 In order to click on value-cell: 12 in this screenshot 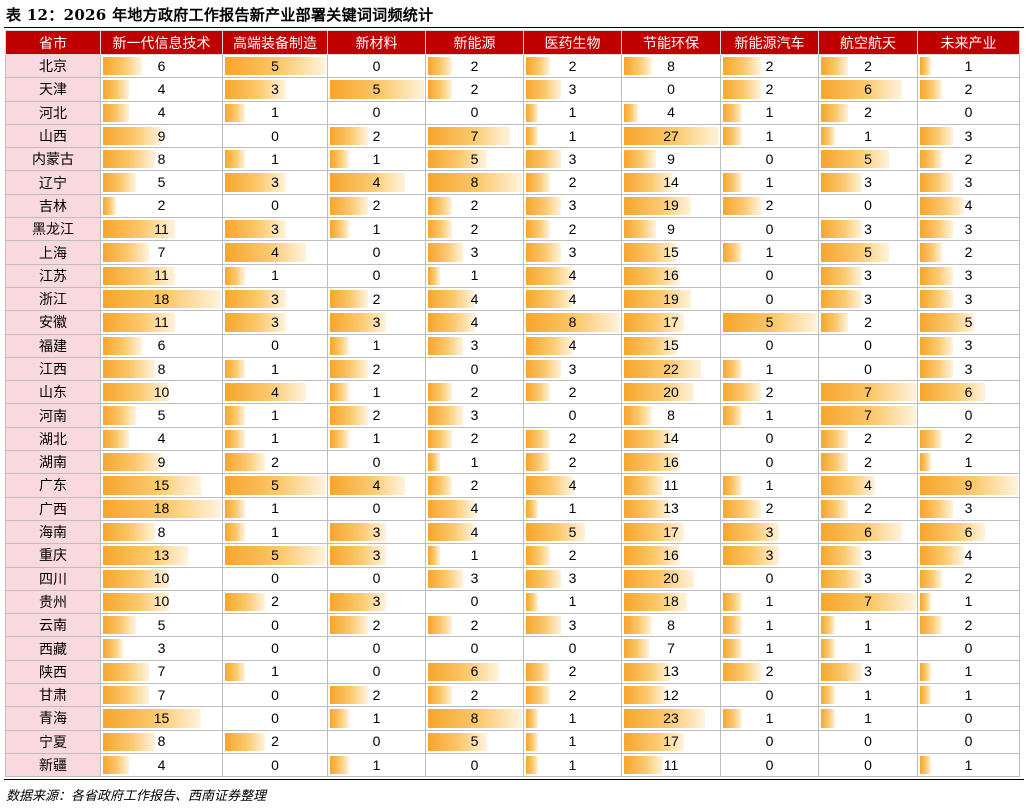, I will do `click(671, 695)`.